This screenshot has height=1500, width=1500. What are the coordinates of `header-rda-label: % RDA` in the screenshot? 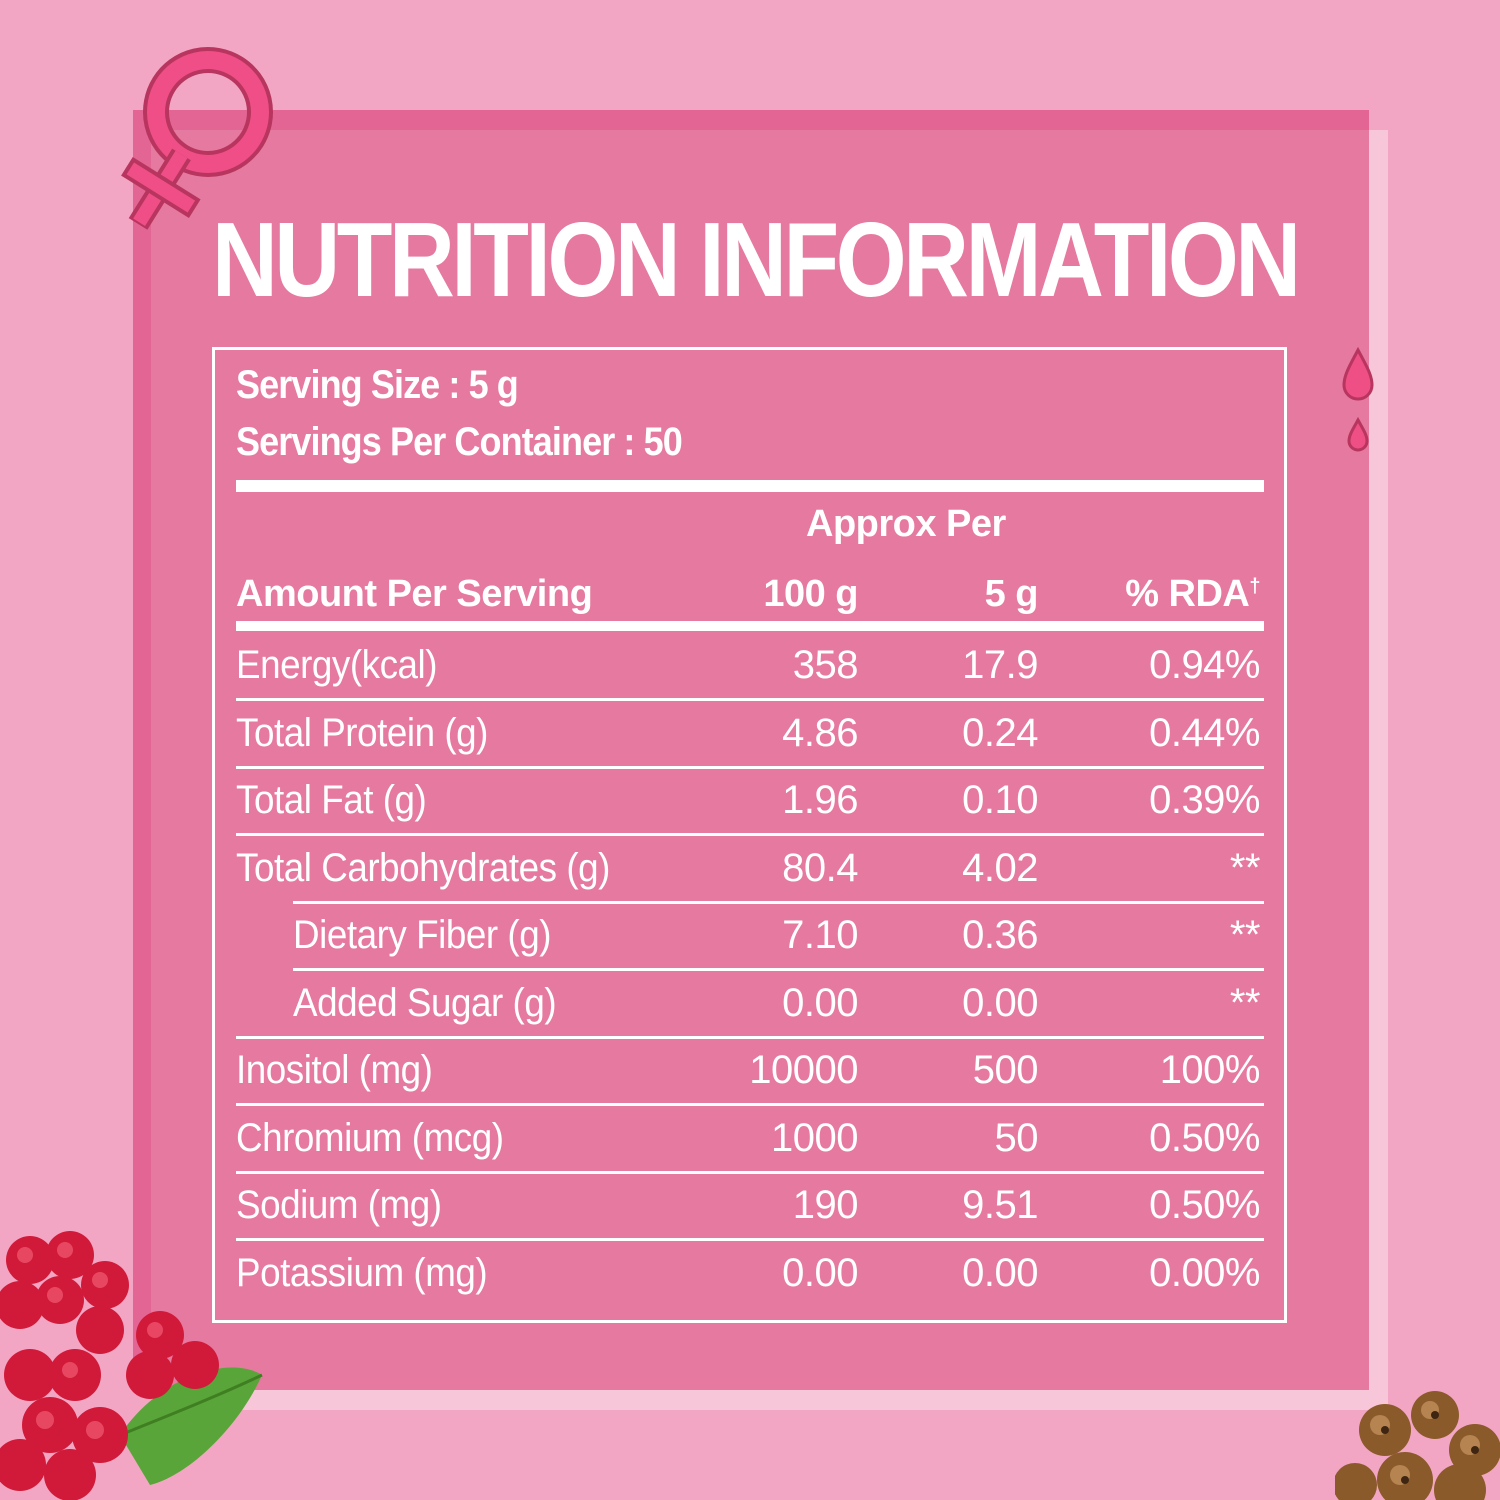 It's located at (1187, 594).